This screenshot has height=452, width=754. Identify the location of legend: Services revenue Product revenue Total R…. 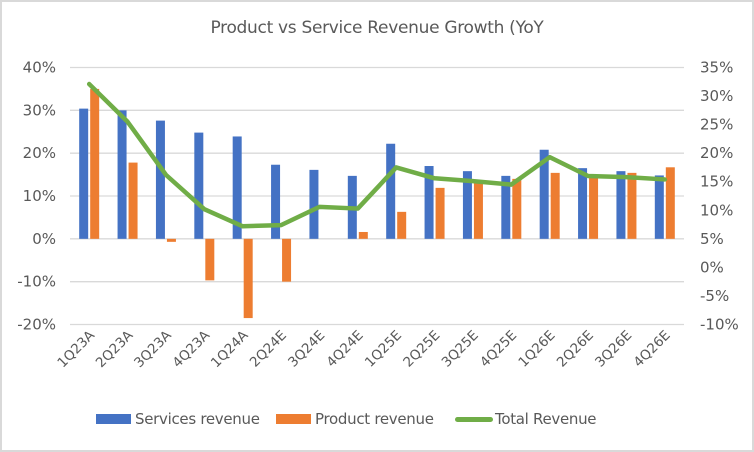
(377, 419).